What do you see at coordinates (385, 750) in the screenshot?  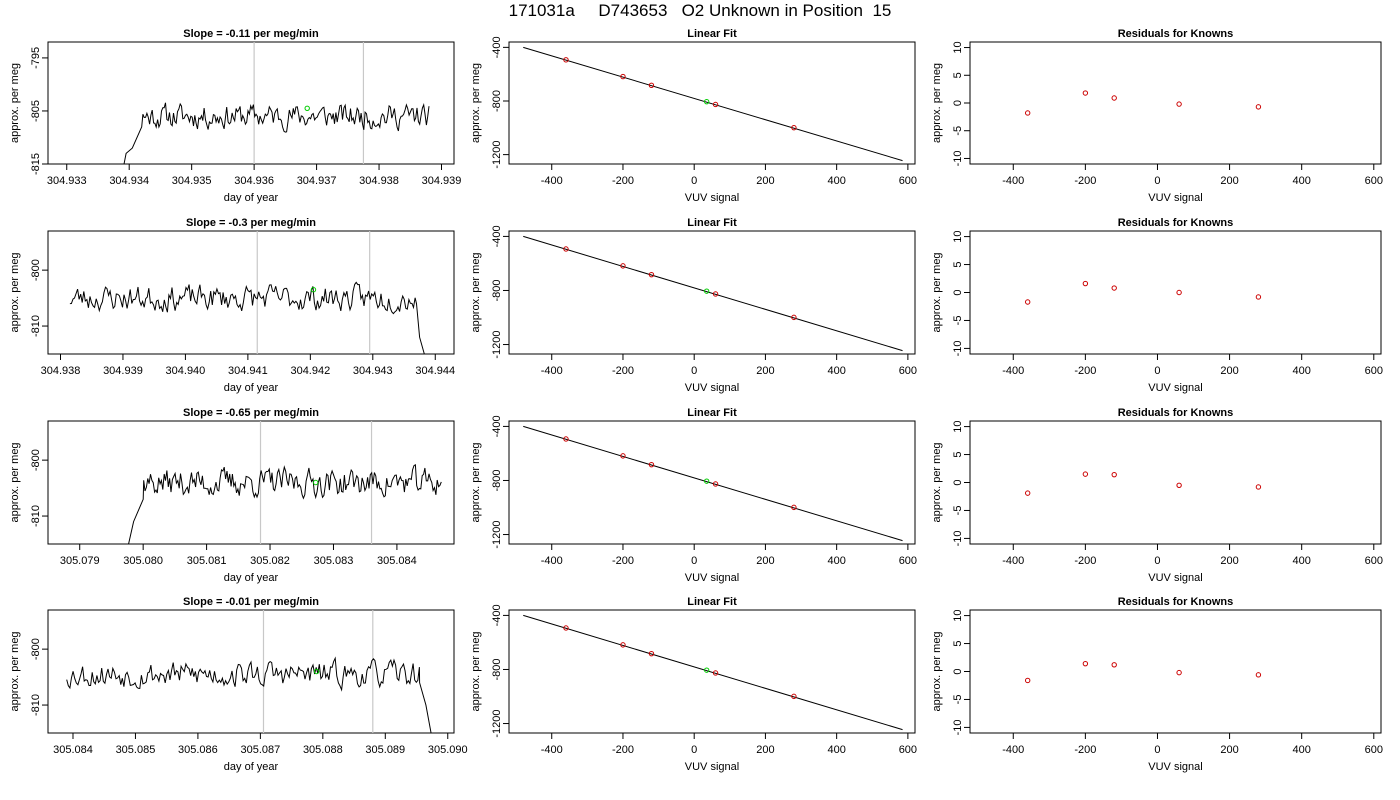 I see `x-tick-label: 305.089` at bounding box center [385, 750].